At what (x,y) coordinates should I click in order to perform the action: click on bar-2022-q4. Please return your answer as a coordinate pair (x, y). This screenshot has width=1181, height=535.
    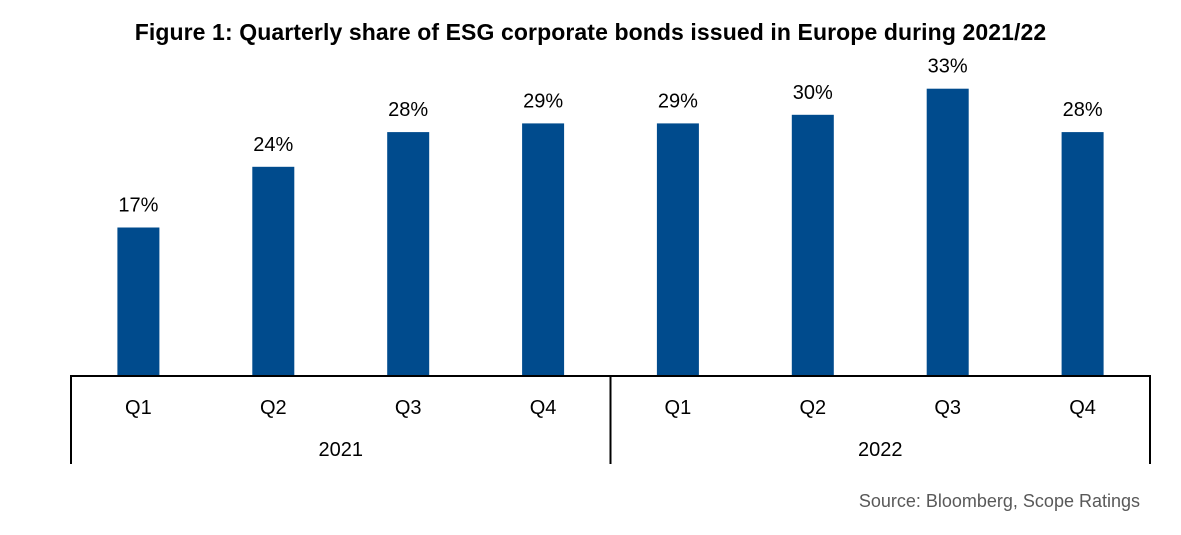
    Looking at the image, I should click on (1082, 253).